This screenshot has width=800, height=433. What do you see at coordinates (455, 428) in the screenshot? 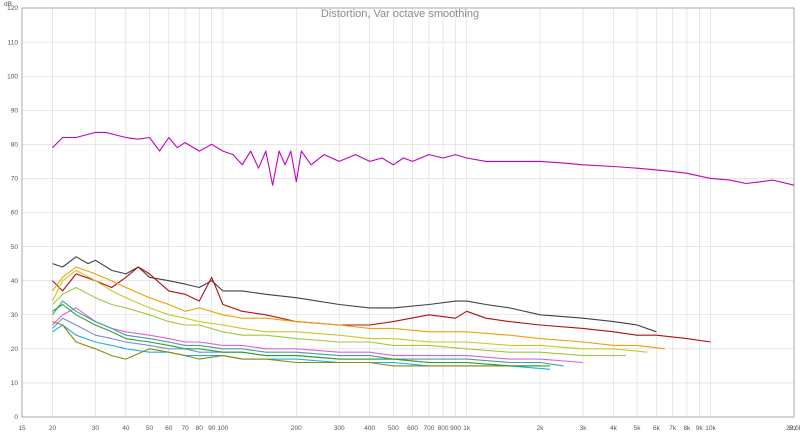
I see `x-tick-label: 900` at bounding box center [455, 428].